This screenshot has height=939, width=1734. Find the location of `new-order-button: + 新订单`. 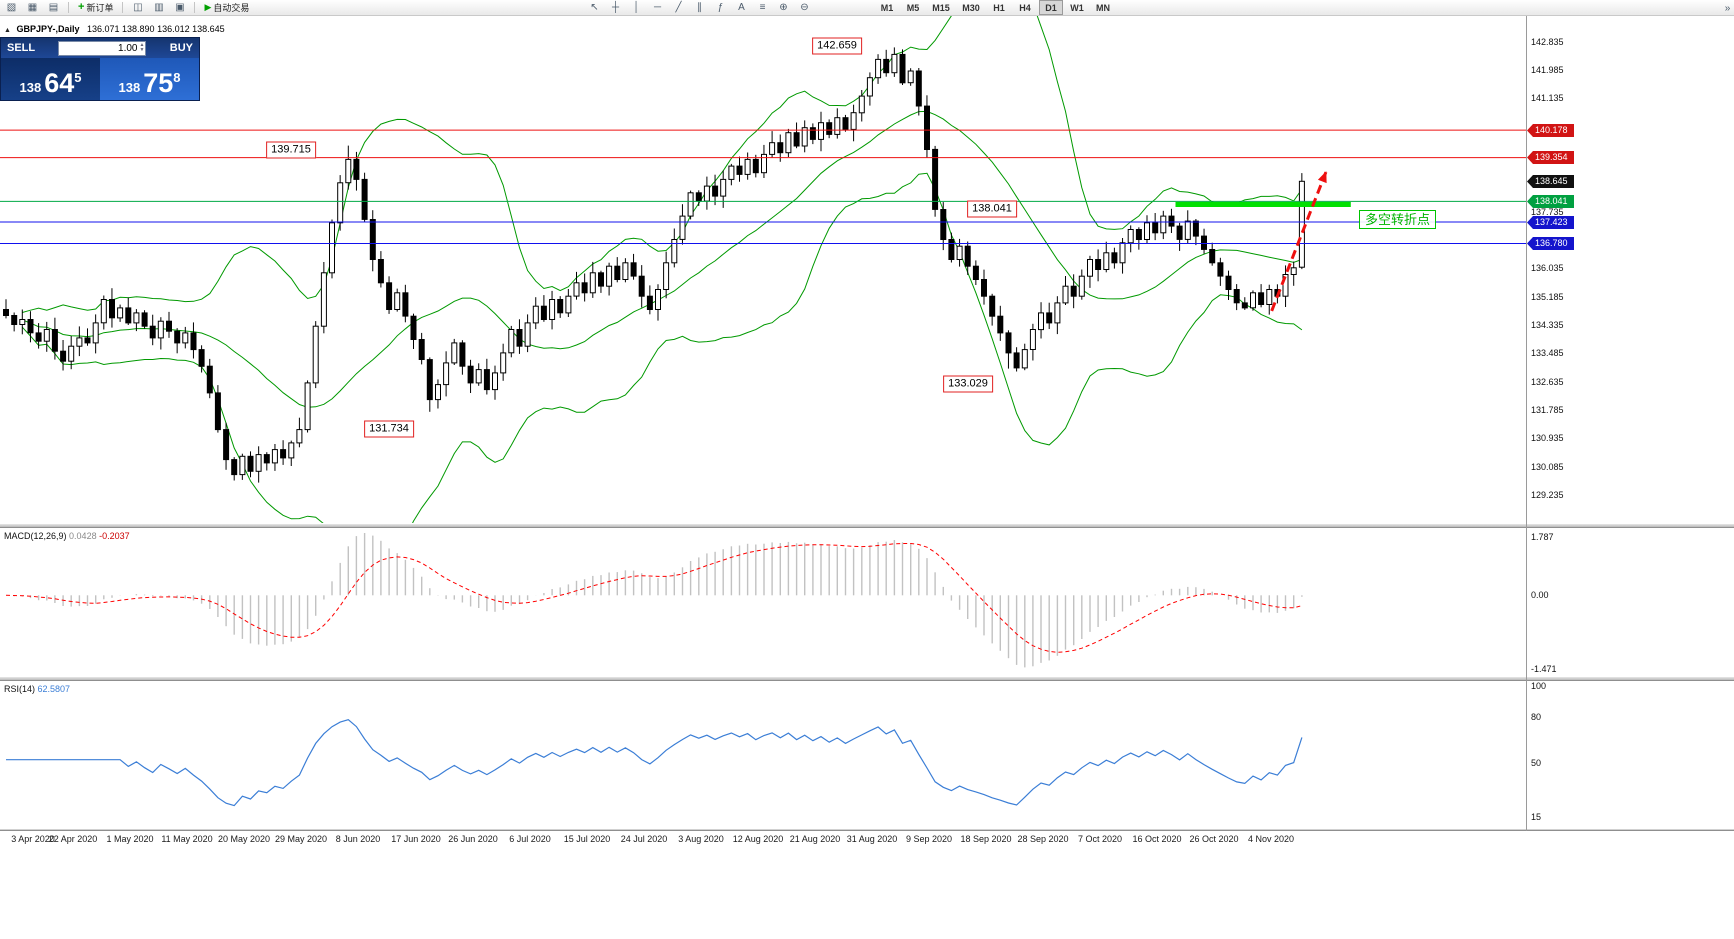

new-order-button: + 新订单 is located at coordinates (95, 7).